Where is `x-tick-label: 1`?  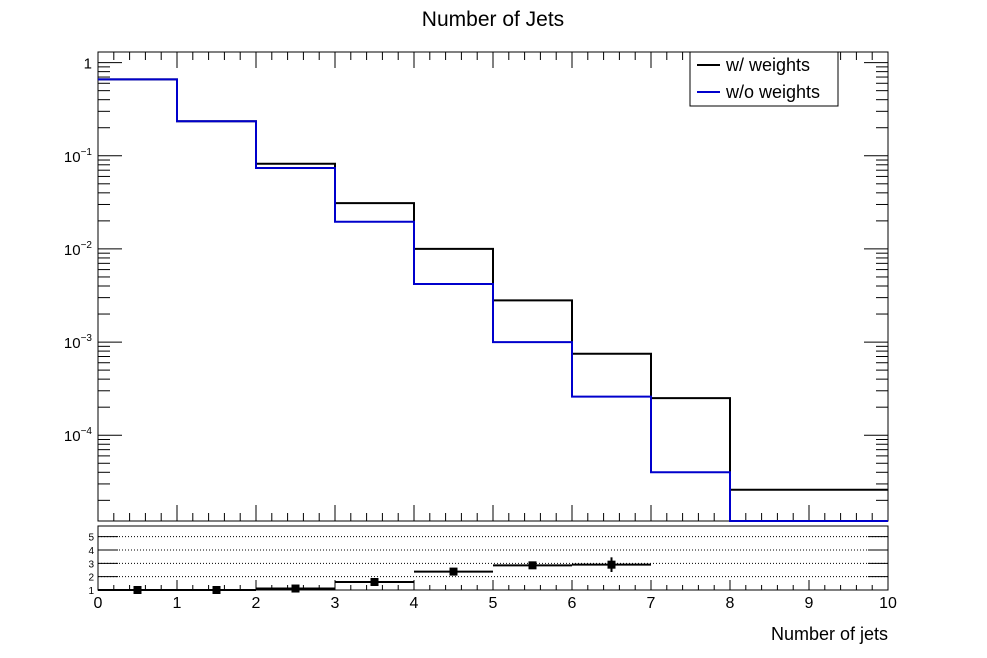 x-tick-label: 1 is located at coordinates (177, 603).